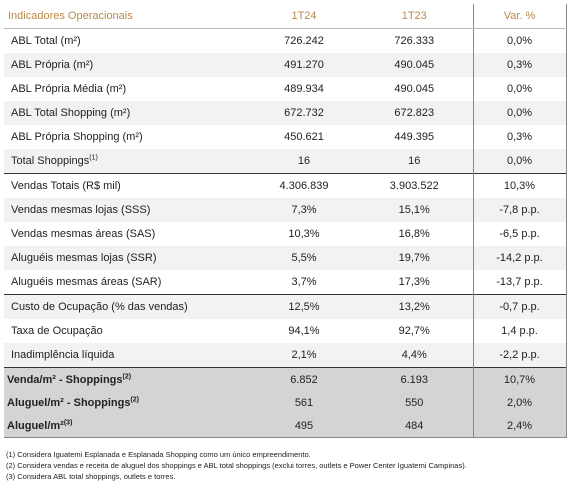 The height and width of the screenshot is (496, 578). Describe the element at coordinates (304, 137) in the screenshot. I see `row-value-1t24: 450.621` at that location.